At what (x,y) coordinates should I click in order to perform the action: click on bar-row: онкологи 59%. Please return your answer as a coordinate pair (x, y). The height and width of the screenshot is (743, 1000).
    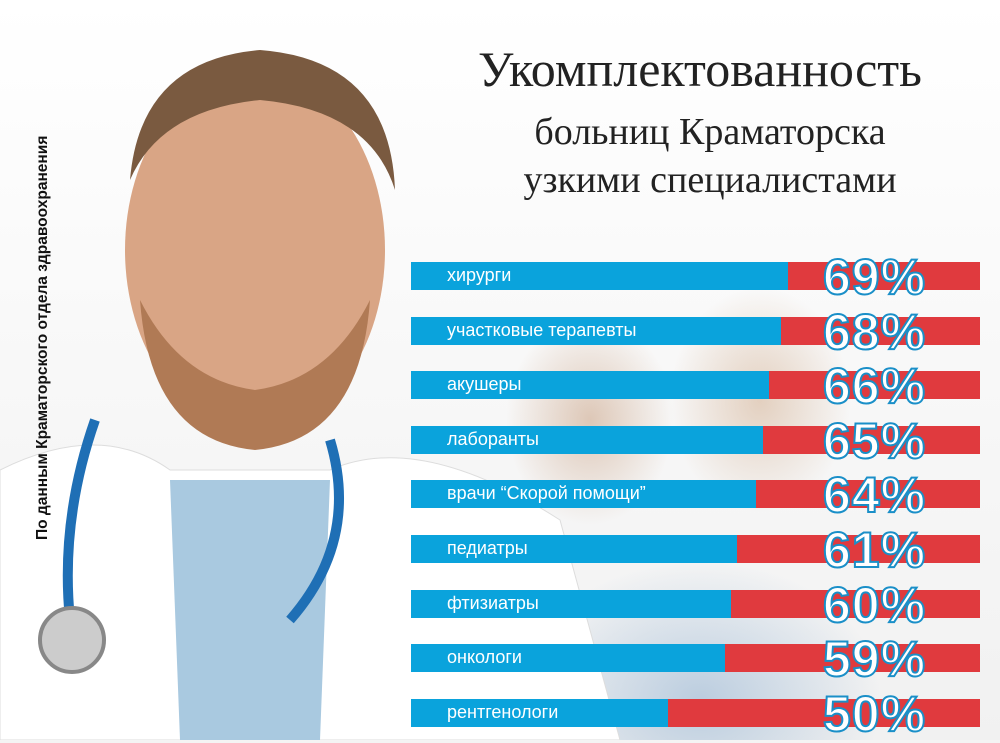
    Looking at the image, I should click on (695, 659).